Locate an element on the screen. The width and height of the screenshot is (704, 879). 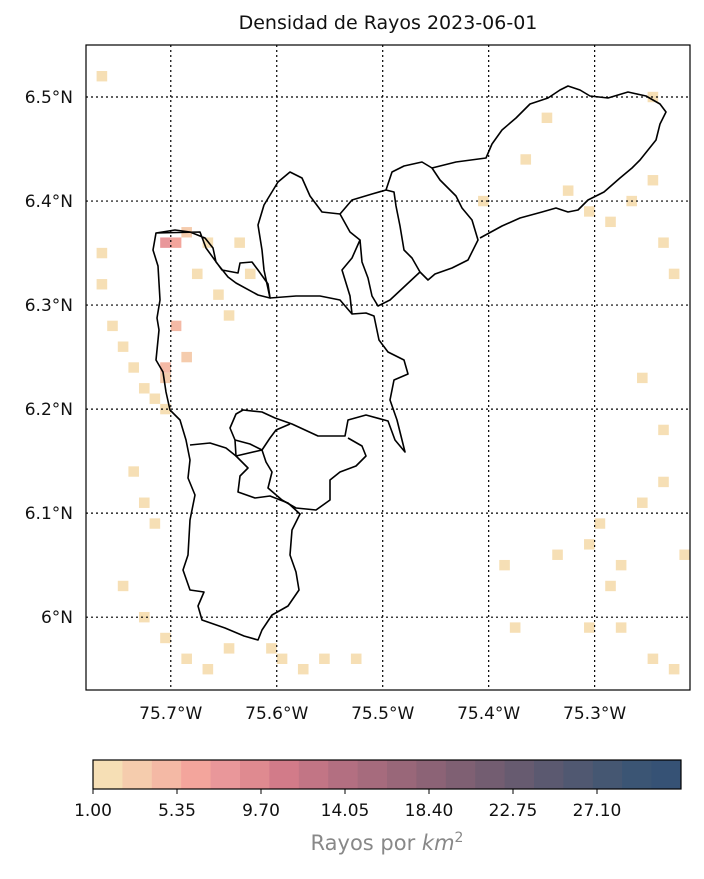
colorbar-frame is located at coordinates (387, 774).